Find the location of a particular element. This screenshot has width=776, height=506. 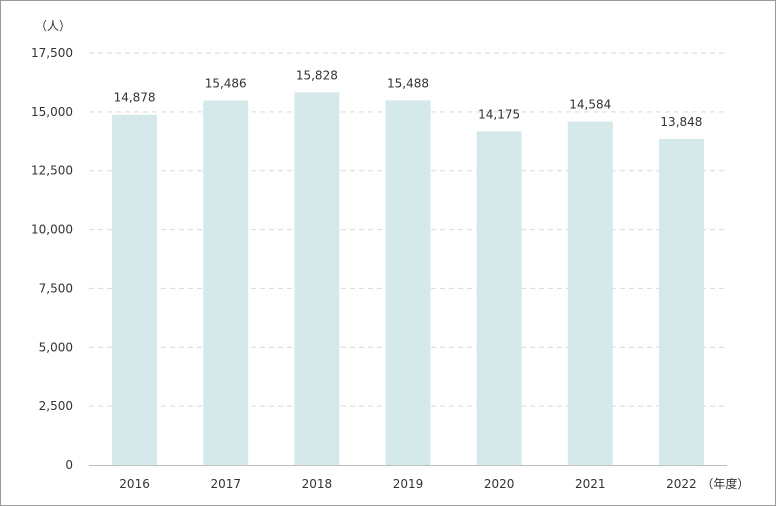

bar-value-label: 15,488 is located at coordinates (408, 83).